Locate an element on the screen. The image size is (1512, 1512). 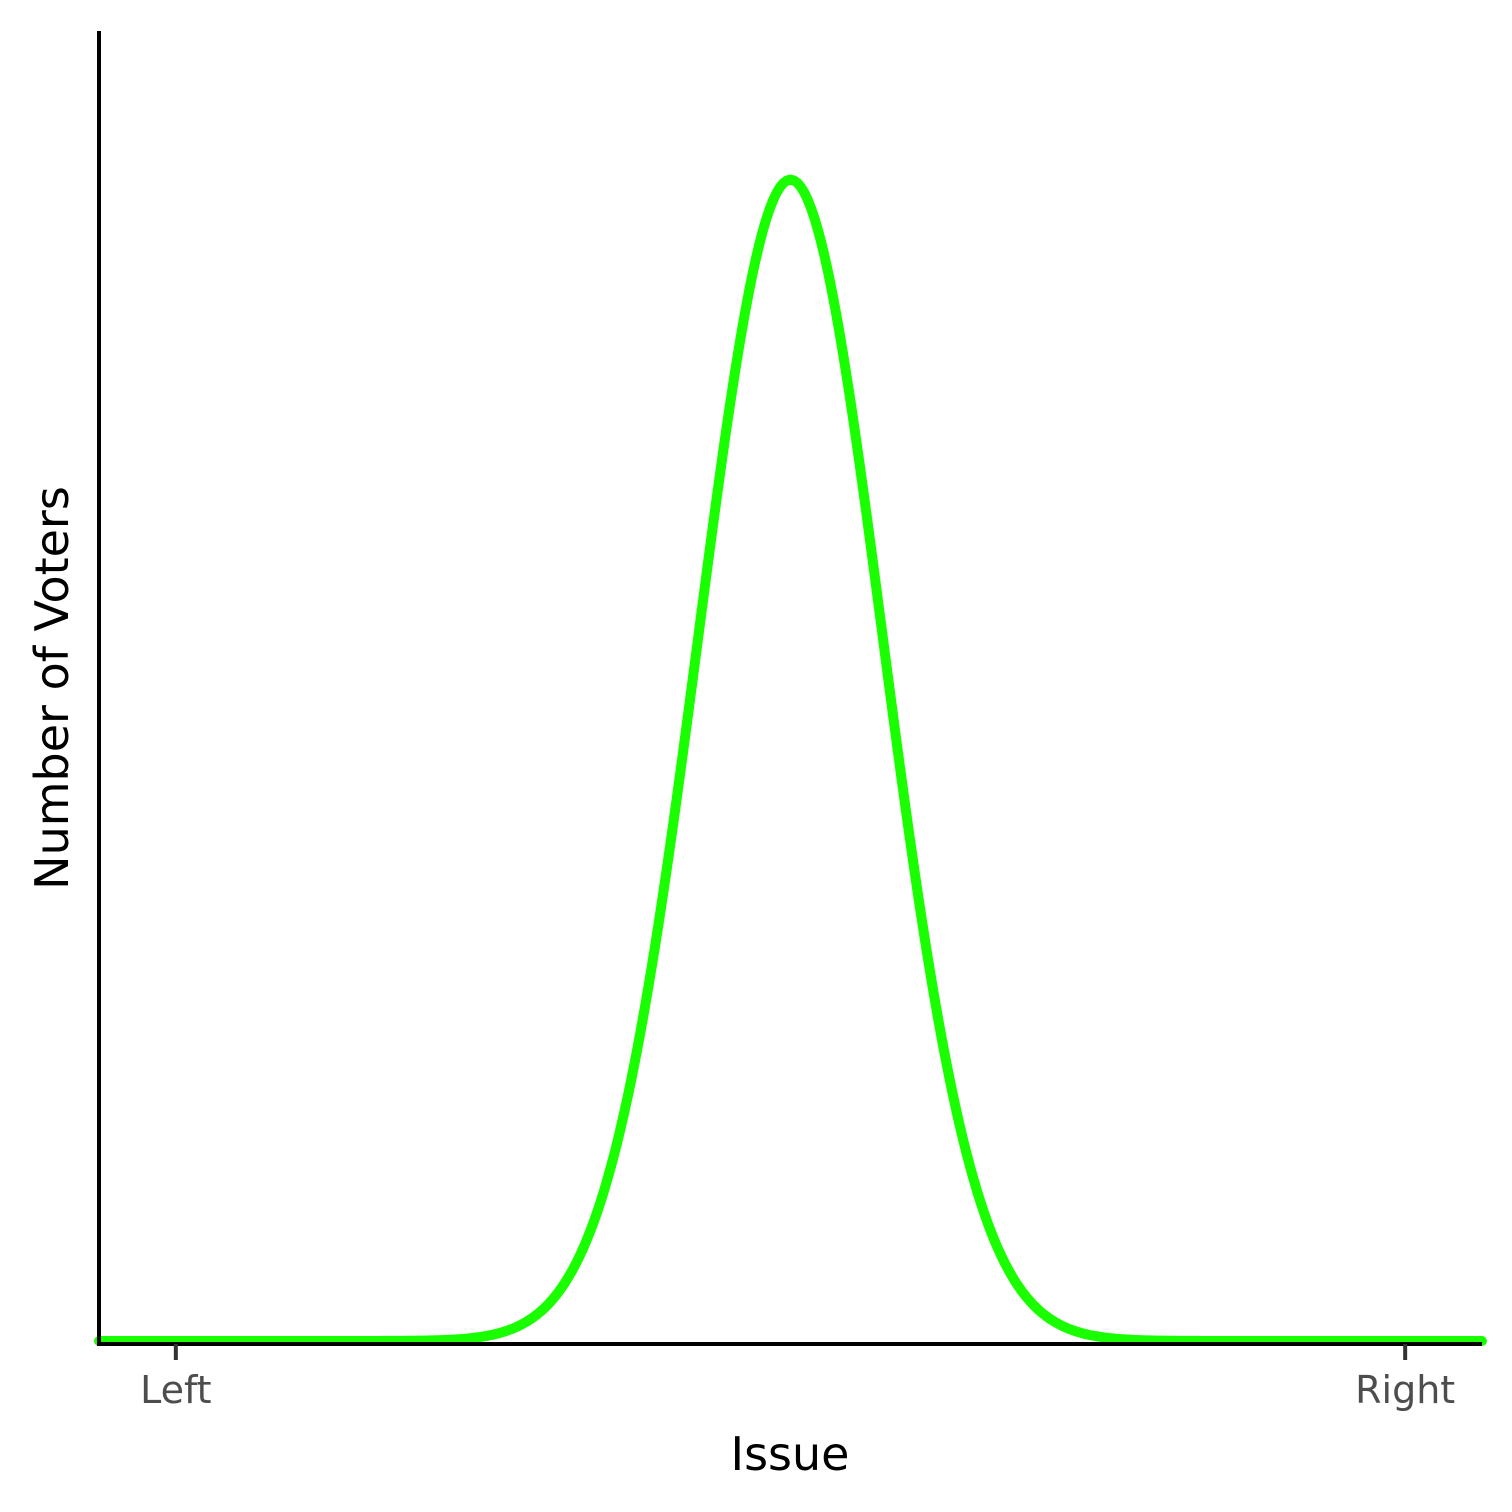
x-axis-title: Issue is located at coordinates (790, 1454).